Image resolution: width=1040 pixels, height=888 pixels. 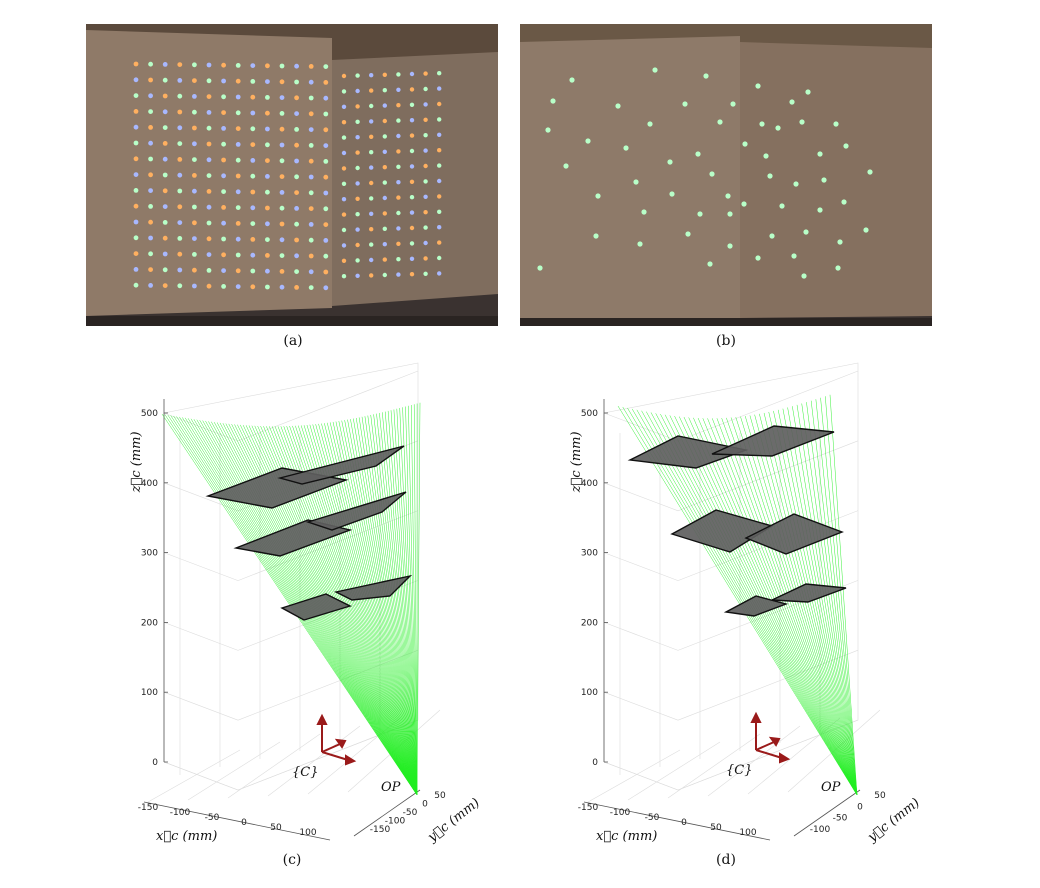 I want to click on x-tick-label: 100, so click(x=307, y=833).